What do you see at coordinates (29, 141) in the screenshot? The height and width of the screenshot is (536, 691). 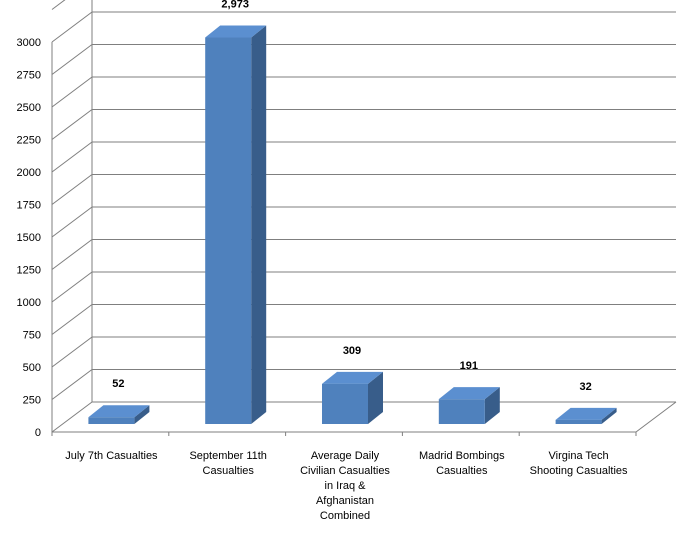 I see `y-tick-label: 2250` at bounding box center [29, 141].